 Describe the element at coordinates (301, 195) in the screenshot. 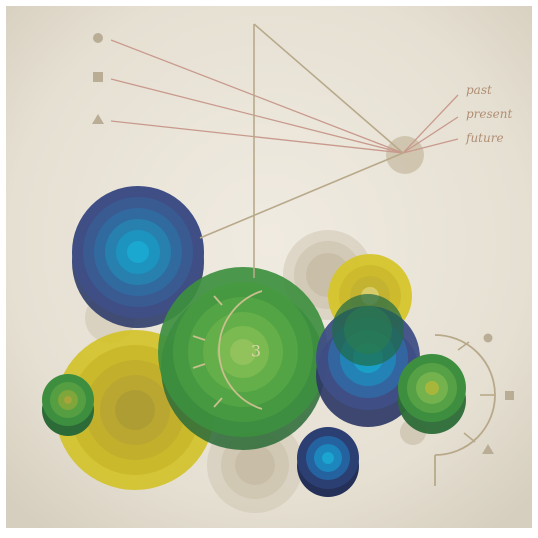

I see `tan-diagonal-lower` at that location.